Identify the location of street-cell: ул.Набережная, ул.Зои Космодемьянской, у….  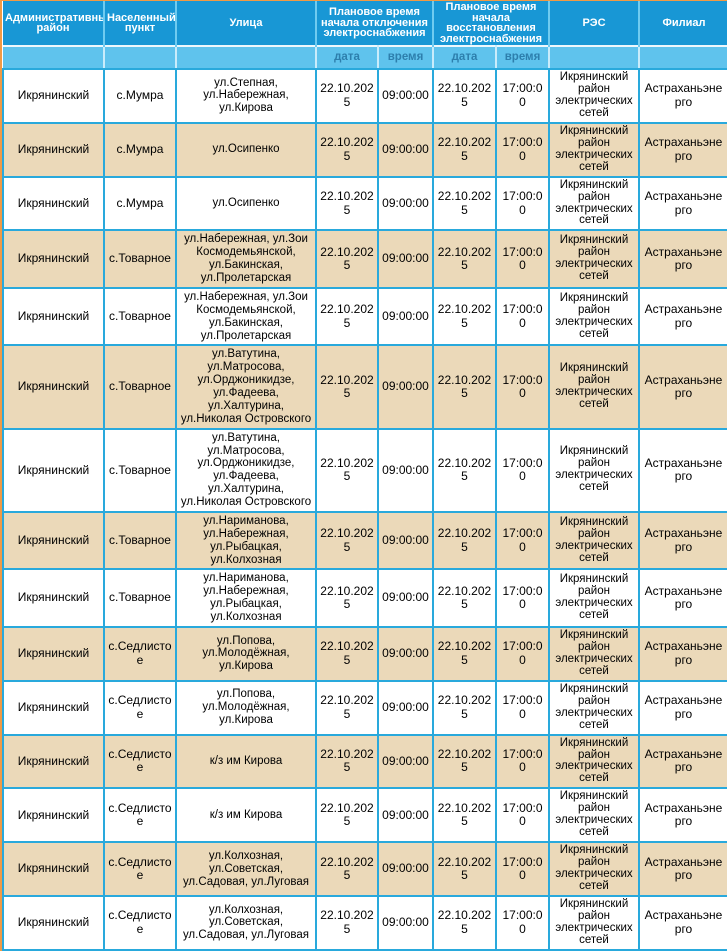
(246, 316).